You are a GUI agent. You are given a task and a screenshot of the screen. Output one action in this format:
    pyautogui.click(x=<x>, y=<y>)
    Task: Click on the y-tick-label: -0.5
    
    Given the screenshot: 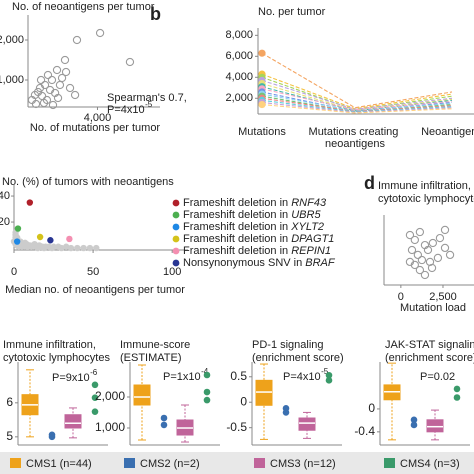 What is the action you would take?
    pyautogui.click(x=236, y=427)
    